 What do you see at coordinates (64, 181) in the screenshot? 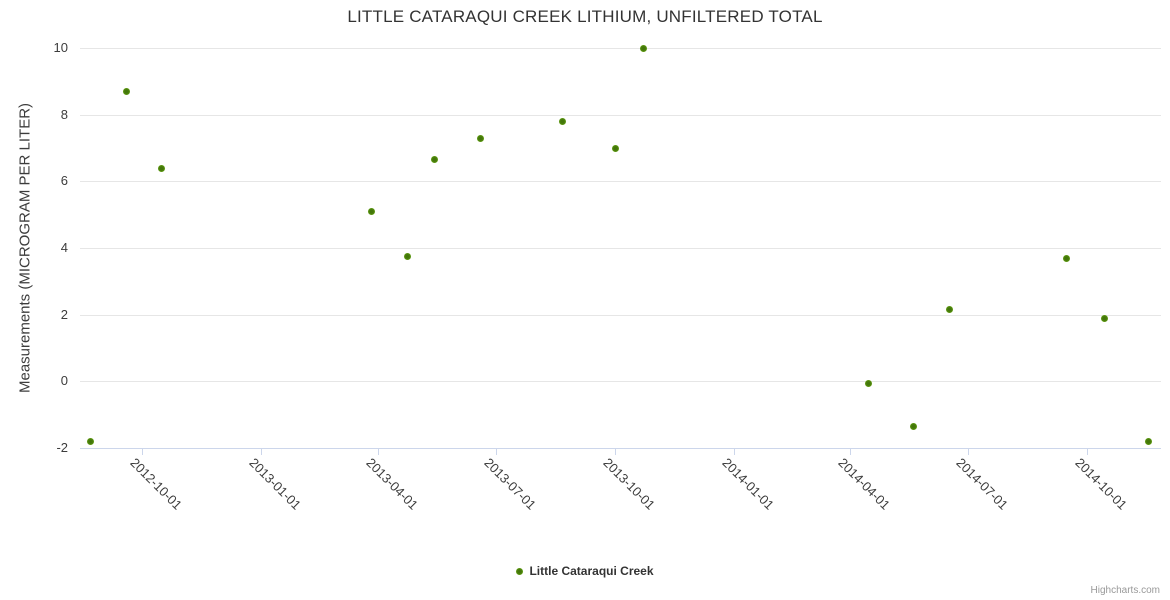
I see `y-axis-tick-label: 6` at bounding box center [64, 181].